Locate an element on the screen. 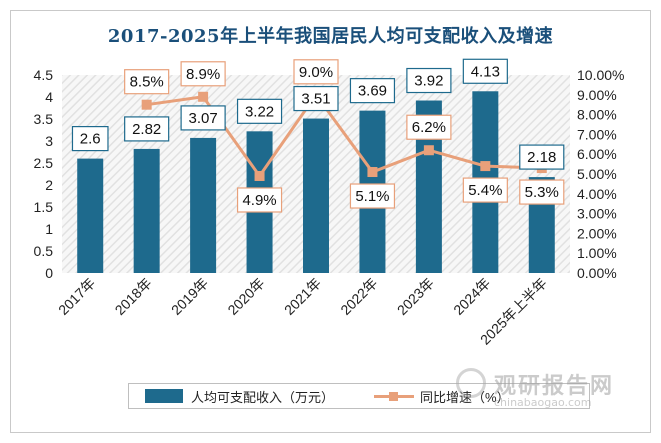 This screenshot has height=443, width=661. growth-label-text: 5.1% is located at coordinates (372, 196).